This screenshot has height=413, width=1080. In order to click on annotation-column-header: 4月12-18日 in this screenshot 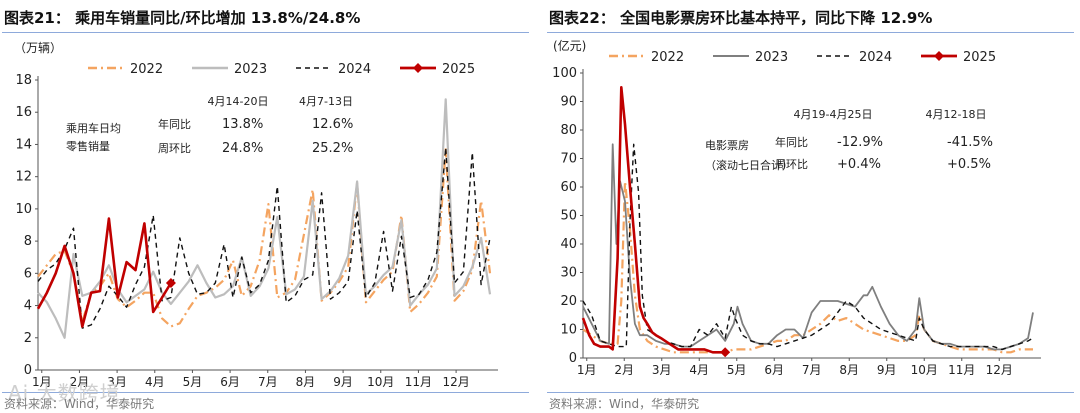, I will do `click(956, 114)`.